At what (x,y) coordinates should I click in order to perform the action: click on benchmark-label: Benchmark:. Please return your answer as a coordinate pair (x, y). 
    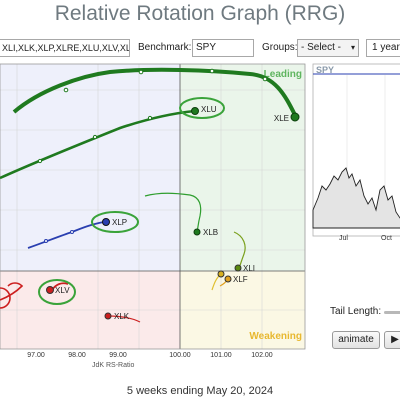
    Looking at the image, I should click on (165, 47).